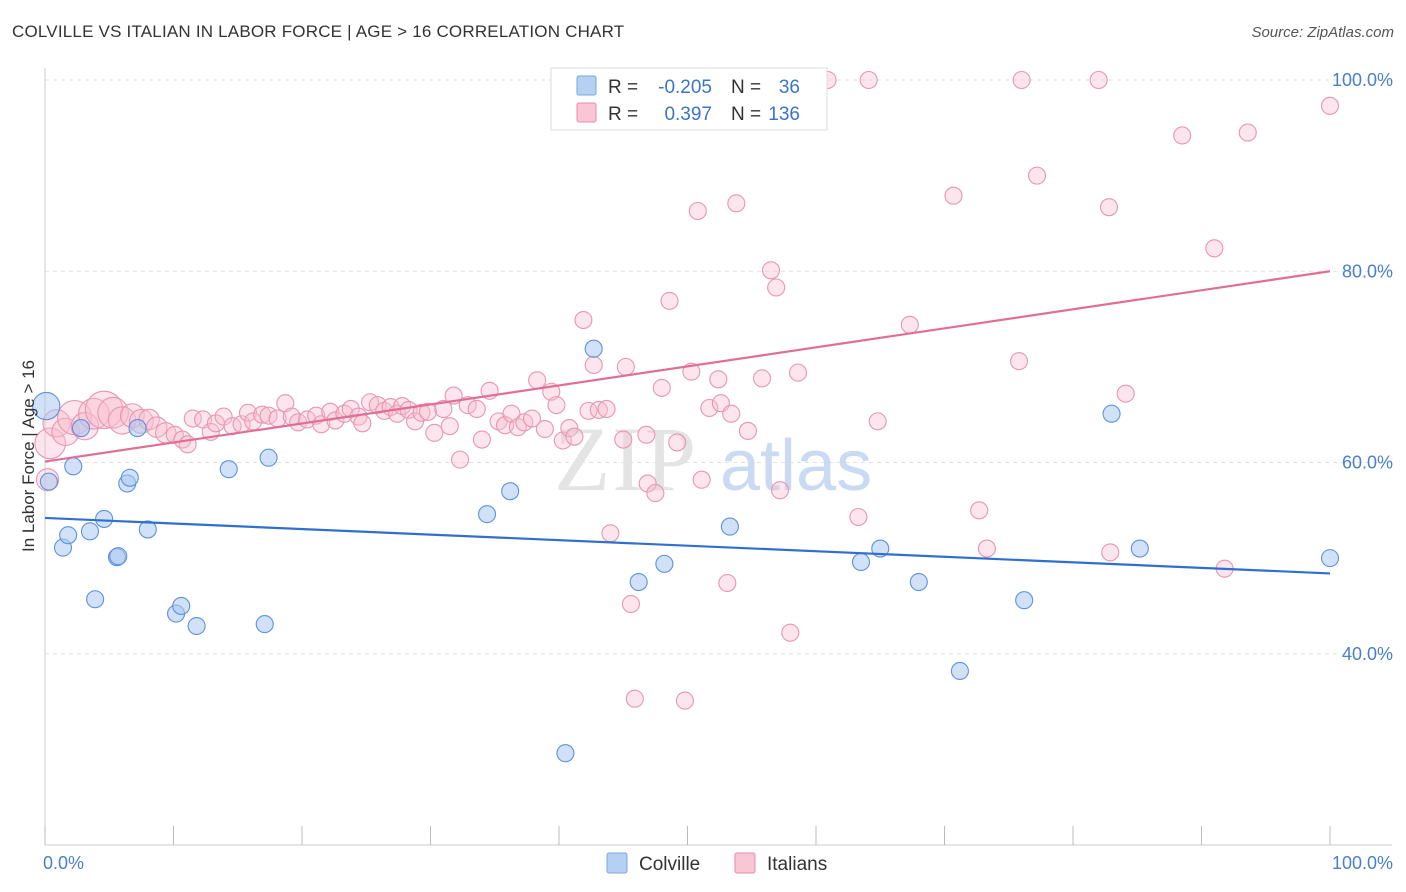 The height and width of the screenshot is (892, 1406). I want to click on y-tick-label-80: 80.0%, so click(1367, 271).